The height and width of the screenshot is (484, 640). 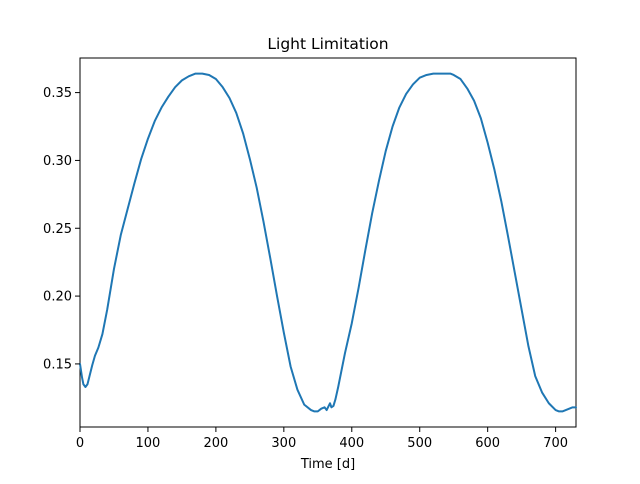 What do you see at coordinates (322, 439) in the screenshot?
I see `x-axis: 0 100 200 300 400 500 600 700` at bounding box center [322, 439].